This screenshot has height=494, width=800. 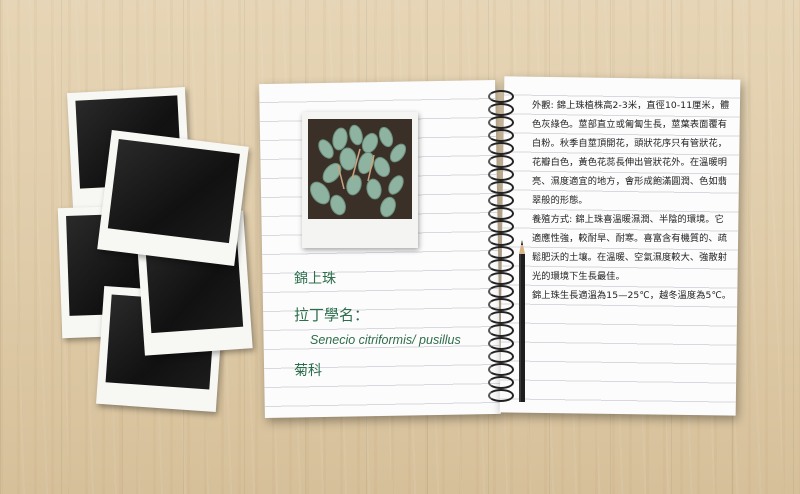 What do you see at coordinates (632, 295) in the screenshot?
I see `temperature-text: 錦上珠生長適溫為15—25℃，越冬溫度為5℃。` at bounding box center [632, 295].